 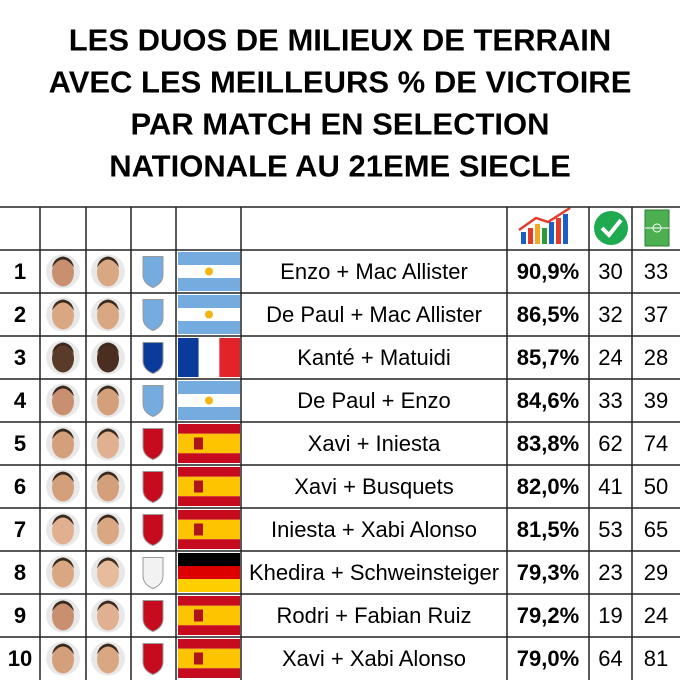 What do you see at coordinates (340, 40) in the screenshot?
I see `title-line: LES DUOS DE MILIEUX DE TERRAIN` at bounding box center [340, 40].